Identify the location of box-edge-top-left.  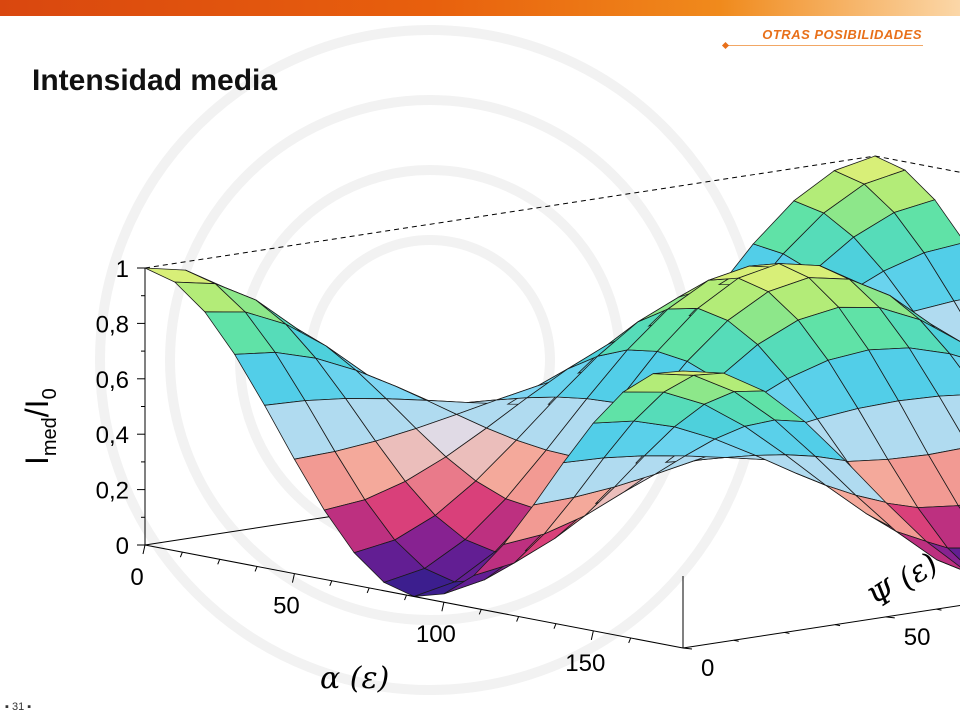
(510, 212).